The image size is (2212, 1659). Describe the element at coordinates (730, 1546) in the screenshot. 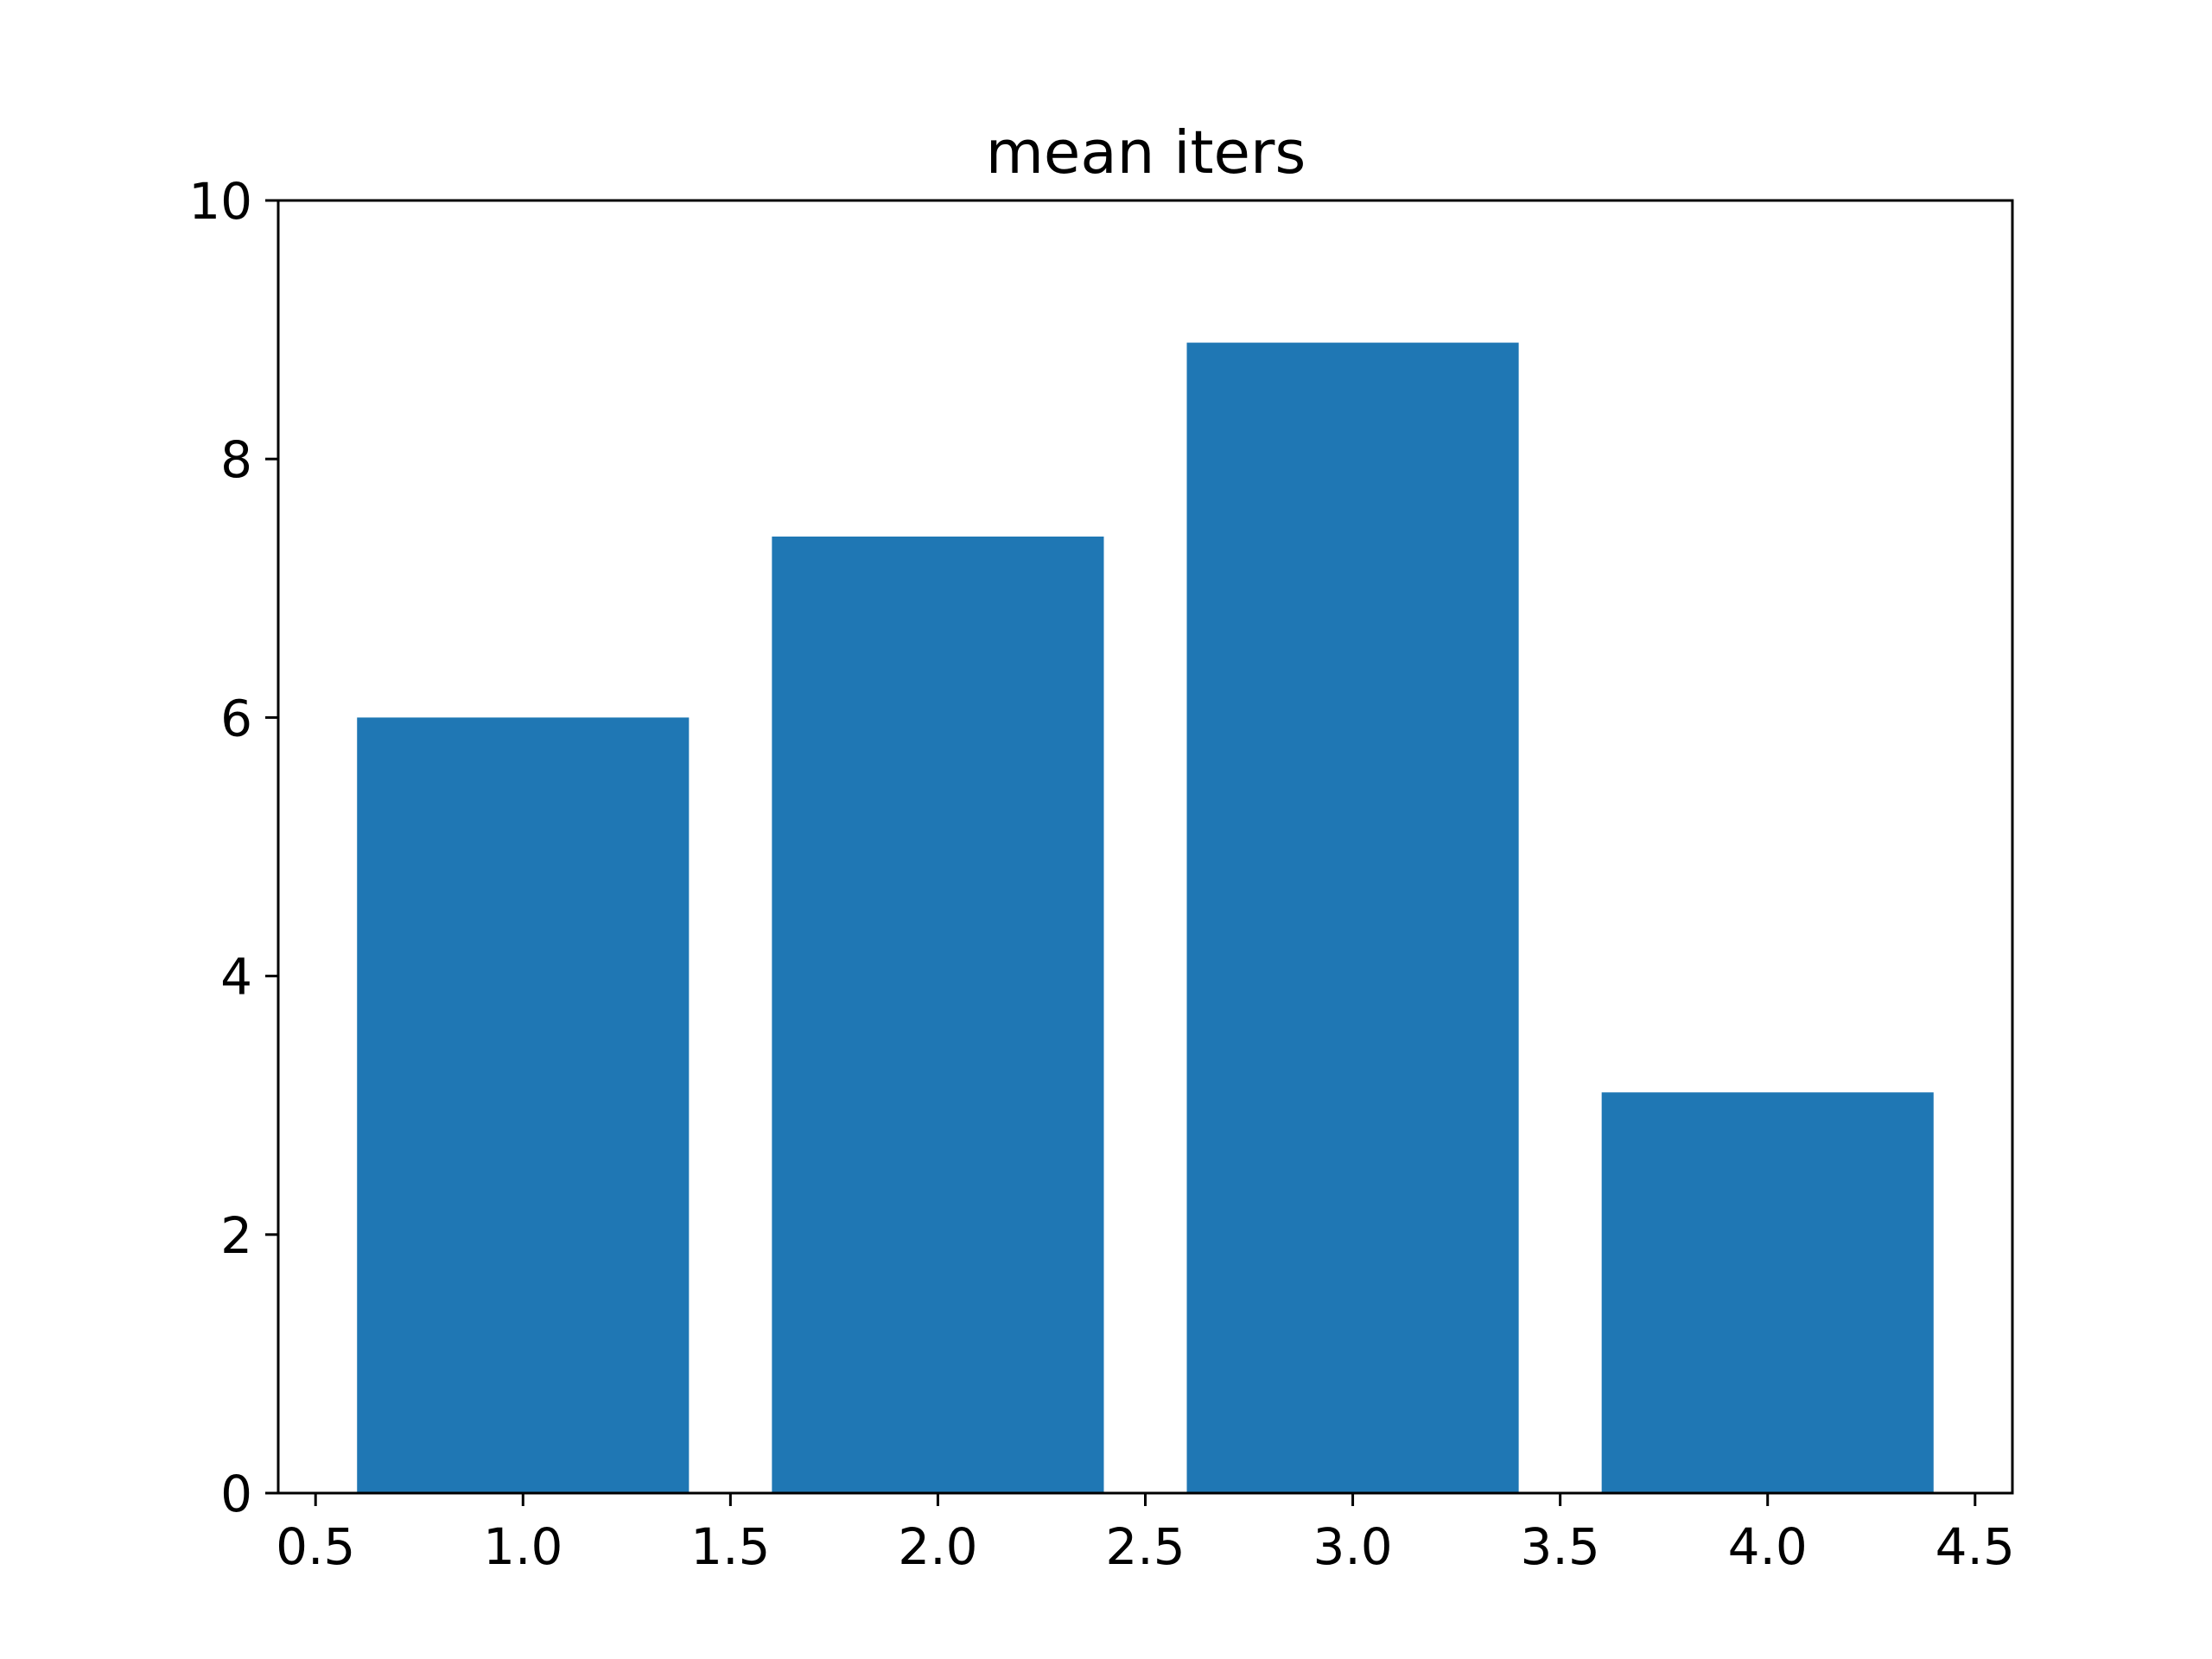

I see `x-tick-label: 1.5` at that location.